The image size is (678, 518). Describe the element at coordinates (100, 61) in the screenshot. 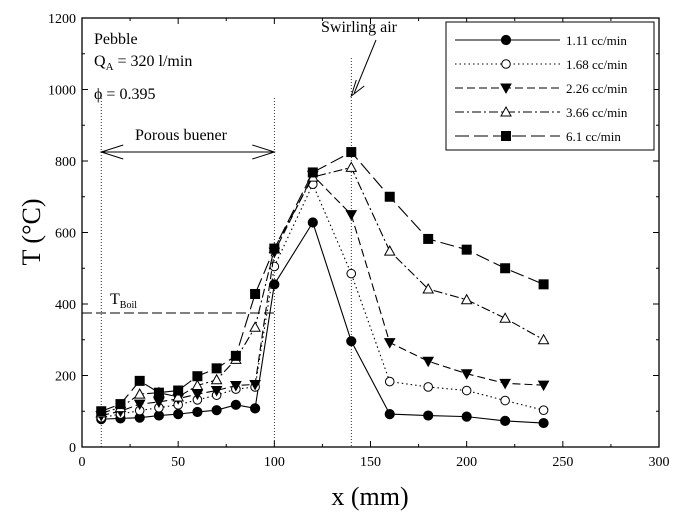

I see `annotation-qa-symbol: Q` at that location.